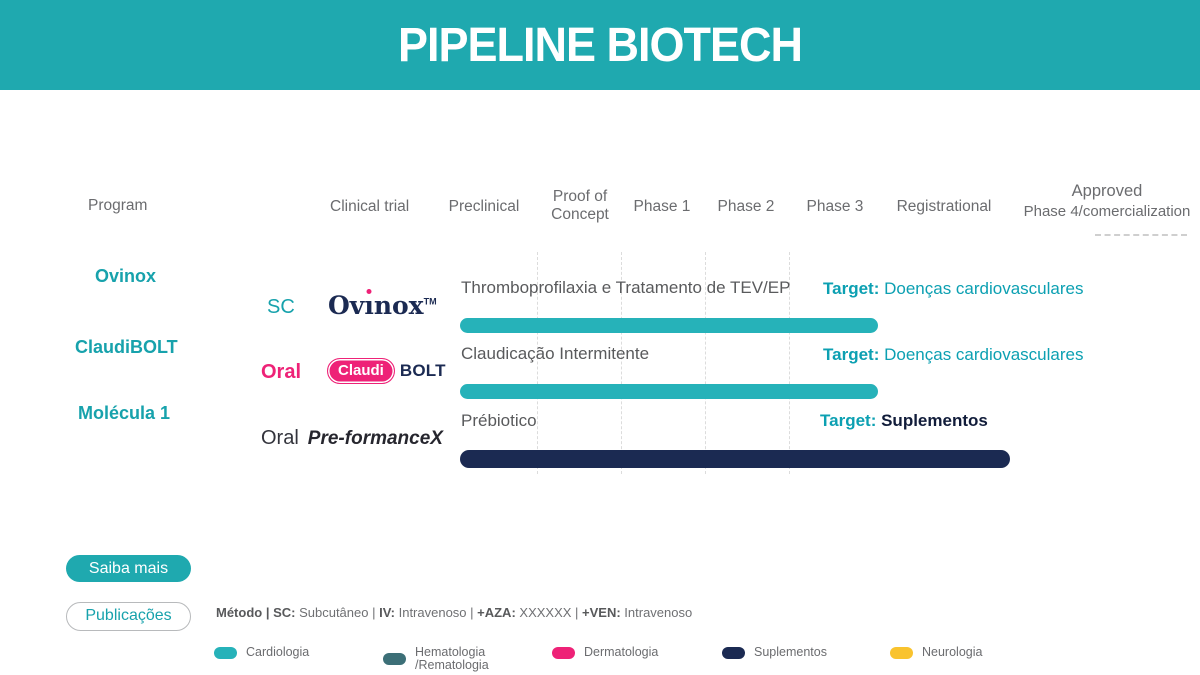  I want to click on indication-row2: Claudicação Intermitente, so click(555, 353).